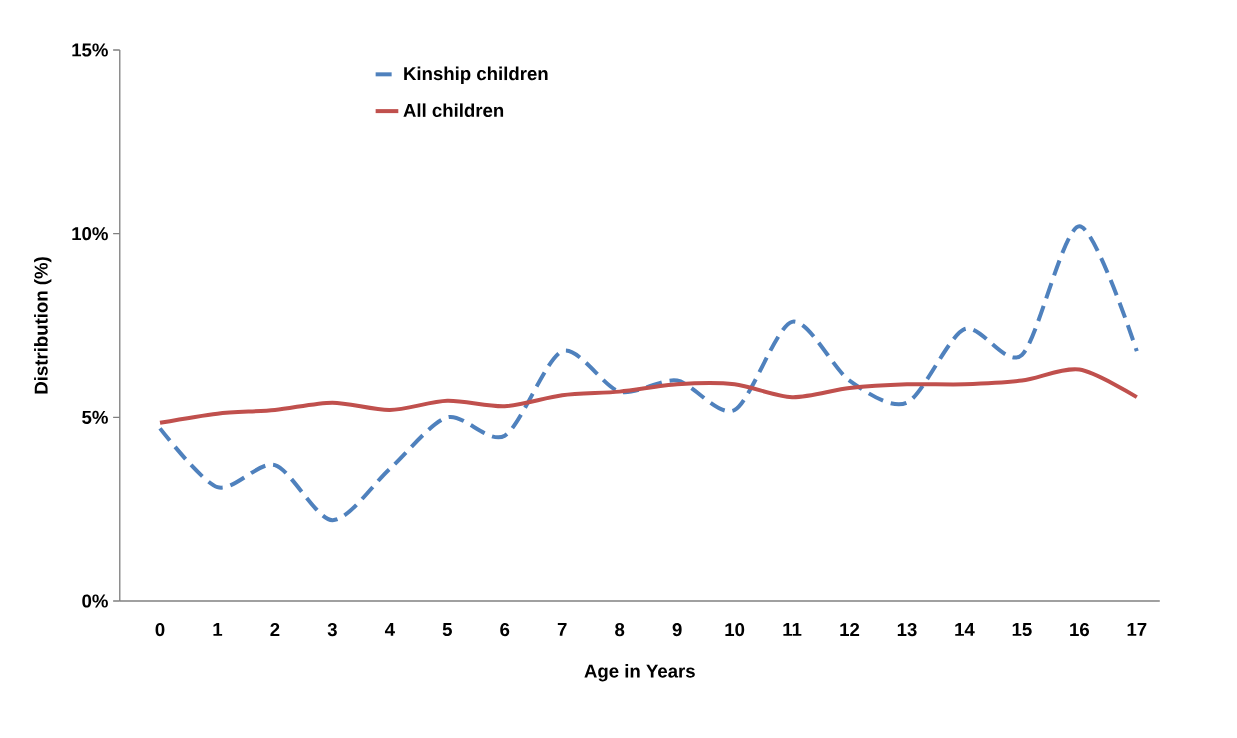  I want to click on y-tick-label: 0%, so click(95, 601).